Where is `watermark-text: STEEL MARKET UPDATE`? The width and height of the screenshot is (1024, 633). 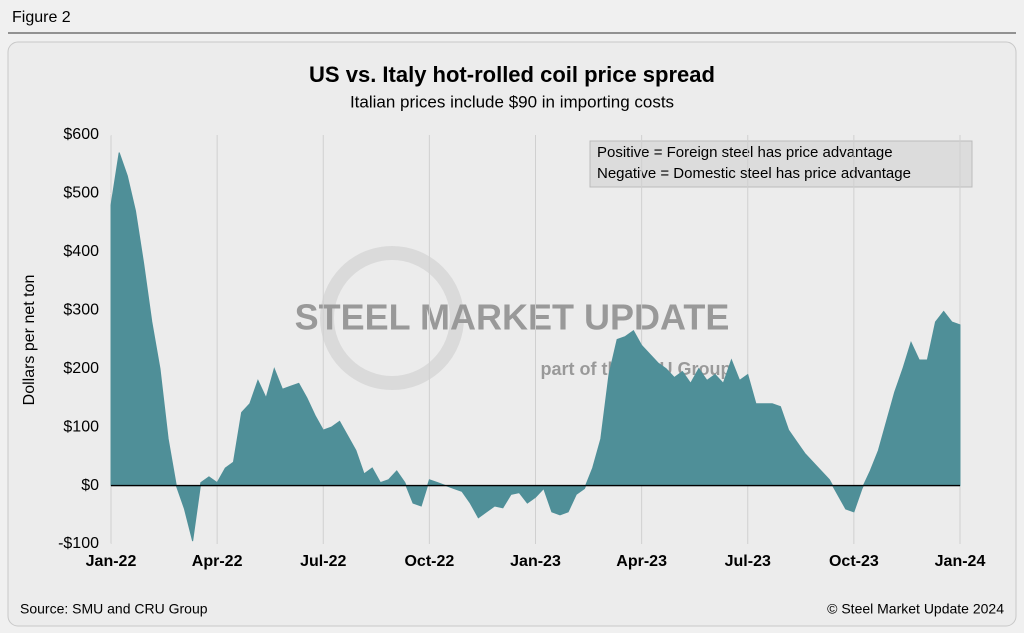
watermark-text: STEEL MARKET UPDATE is located at coordinates (512, 317).